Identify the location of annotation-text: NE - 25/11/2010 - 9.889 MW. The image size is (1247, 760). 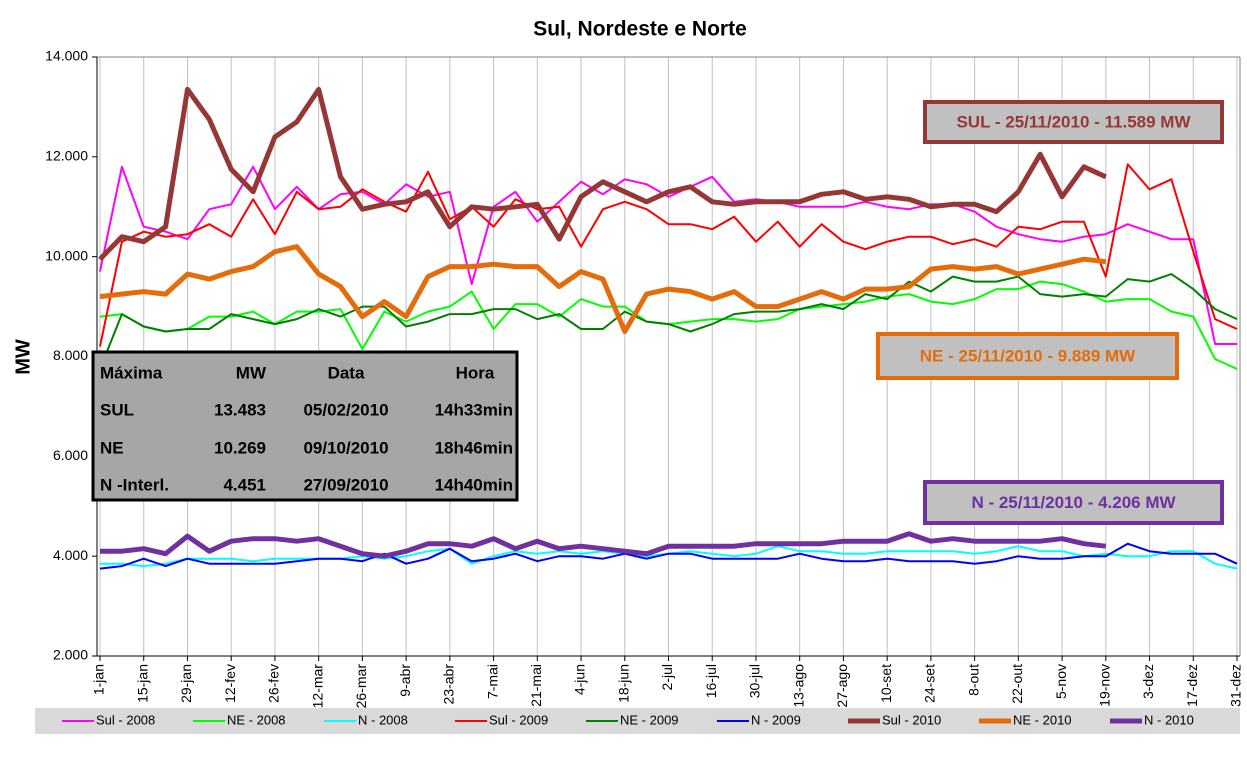
(1028, 355).